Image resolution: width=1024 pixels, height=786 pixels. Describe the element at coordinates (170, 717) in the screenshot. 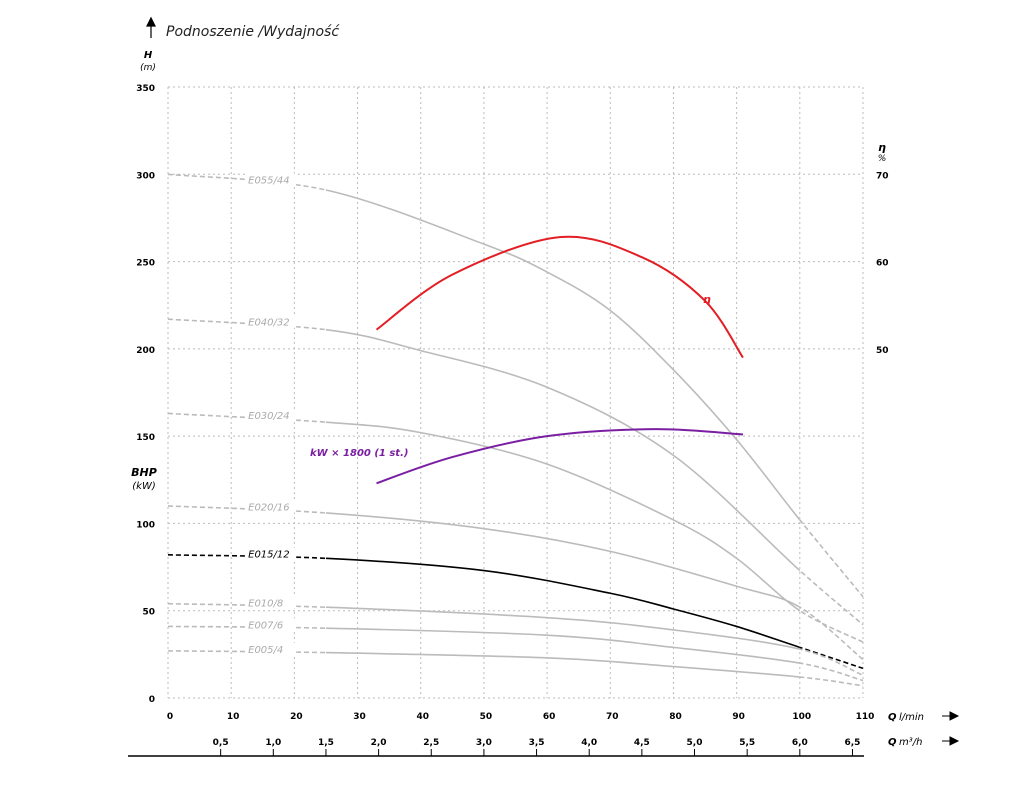

I see `x-tick-label: 0` at that location.